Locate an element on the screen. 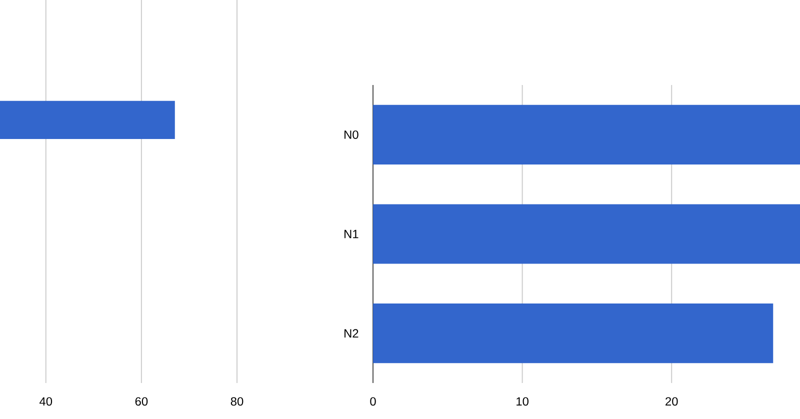  x-tick-label: 10 is located at coordinates (522, 401).